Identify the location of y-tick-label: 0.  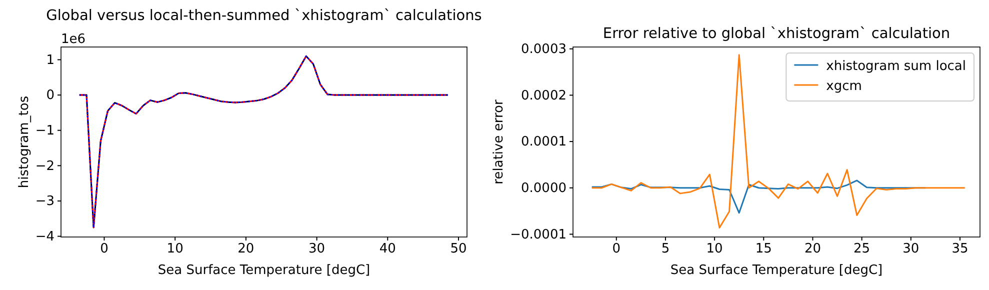
(50, 96).